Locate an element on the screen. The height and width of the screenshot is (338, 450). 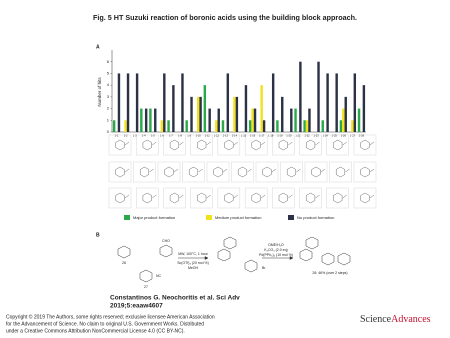
x-tick-label: 1-1 is located at coordinates (117, 136).